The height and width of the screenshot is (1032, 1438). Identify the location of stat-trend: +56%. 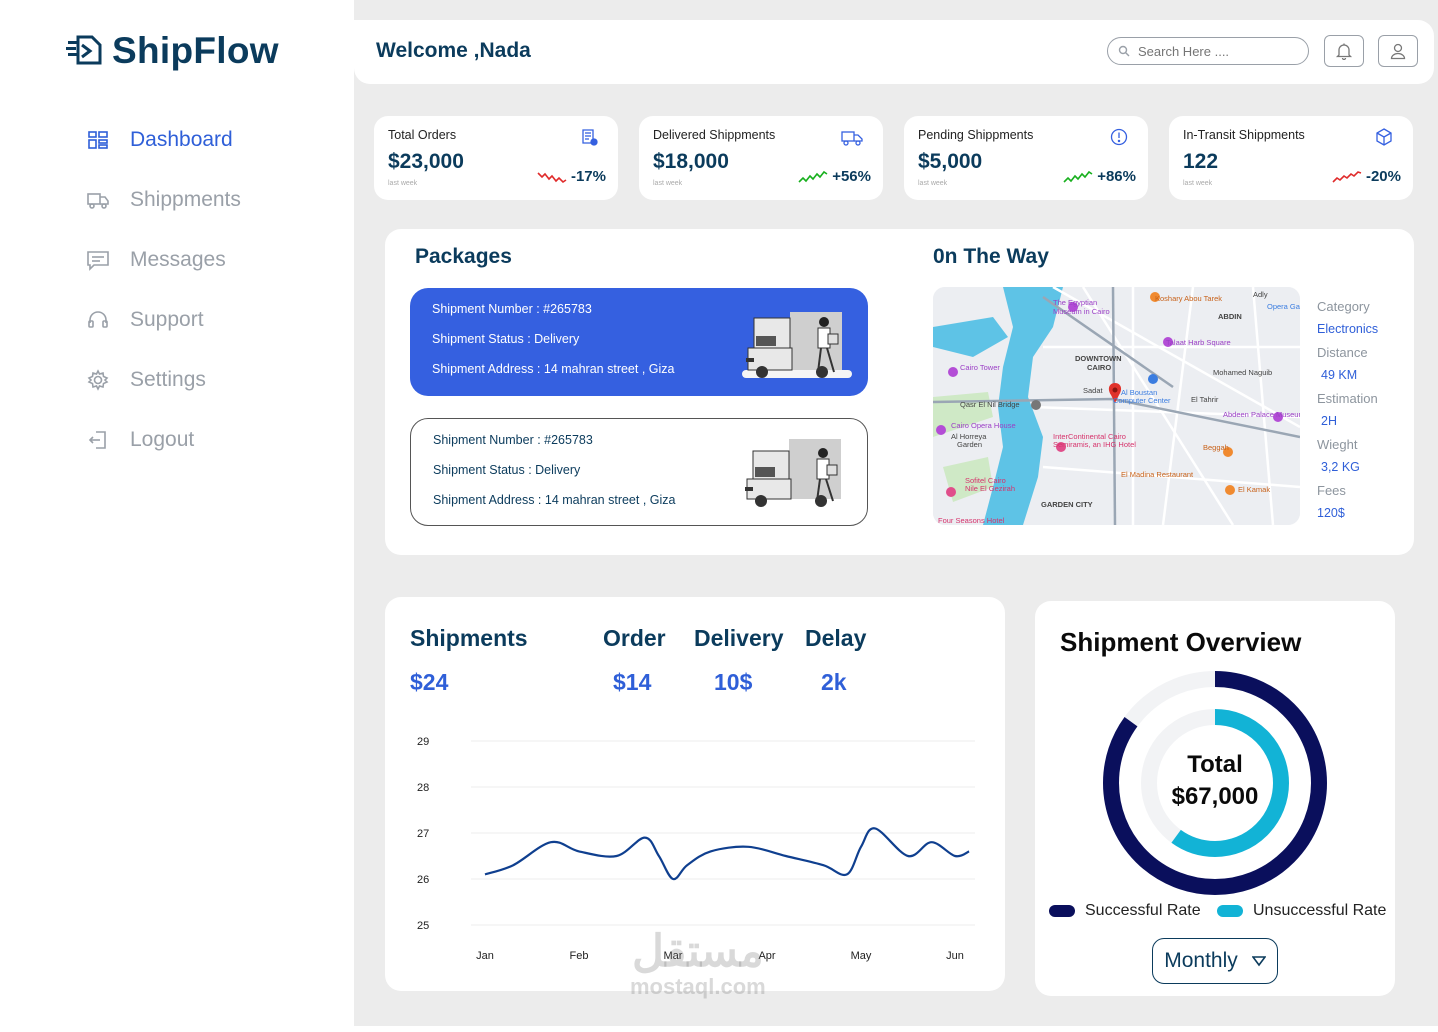
(834, 176).